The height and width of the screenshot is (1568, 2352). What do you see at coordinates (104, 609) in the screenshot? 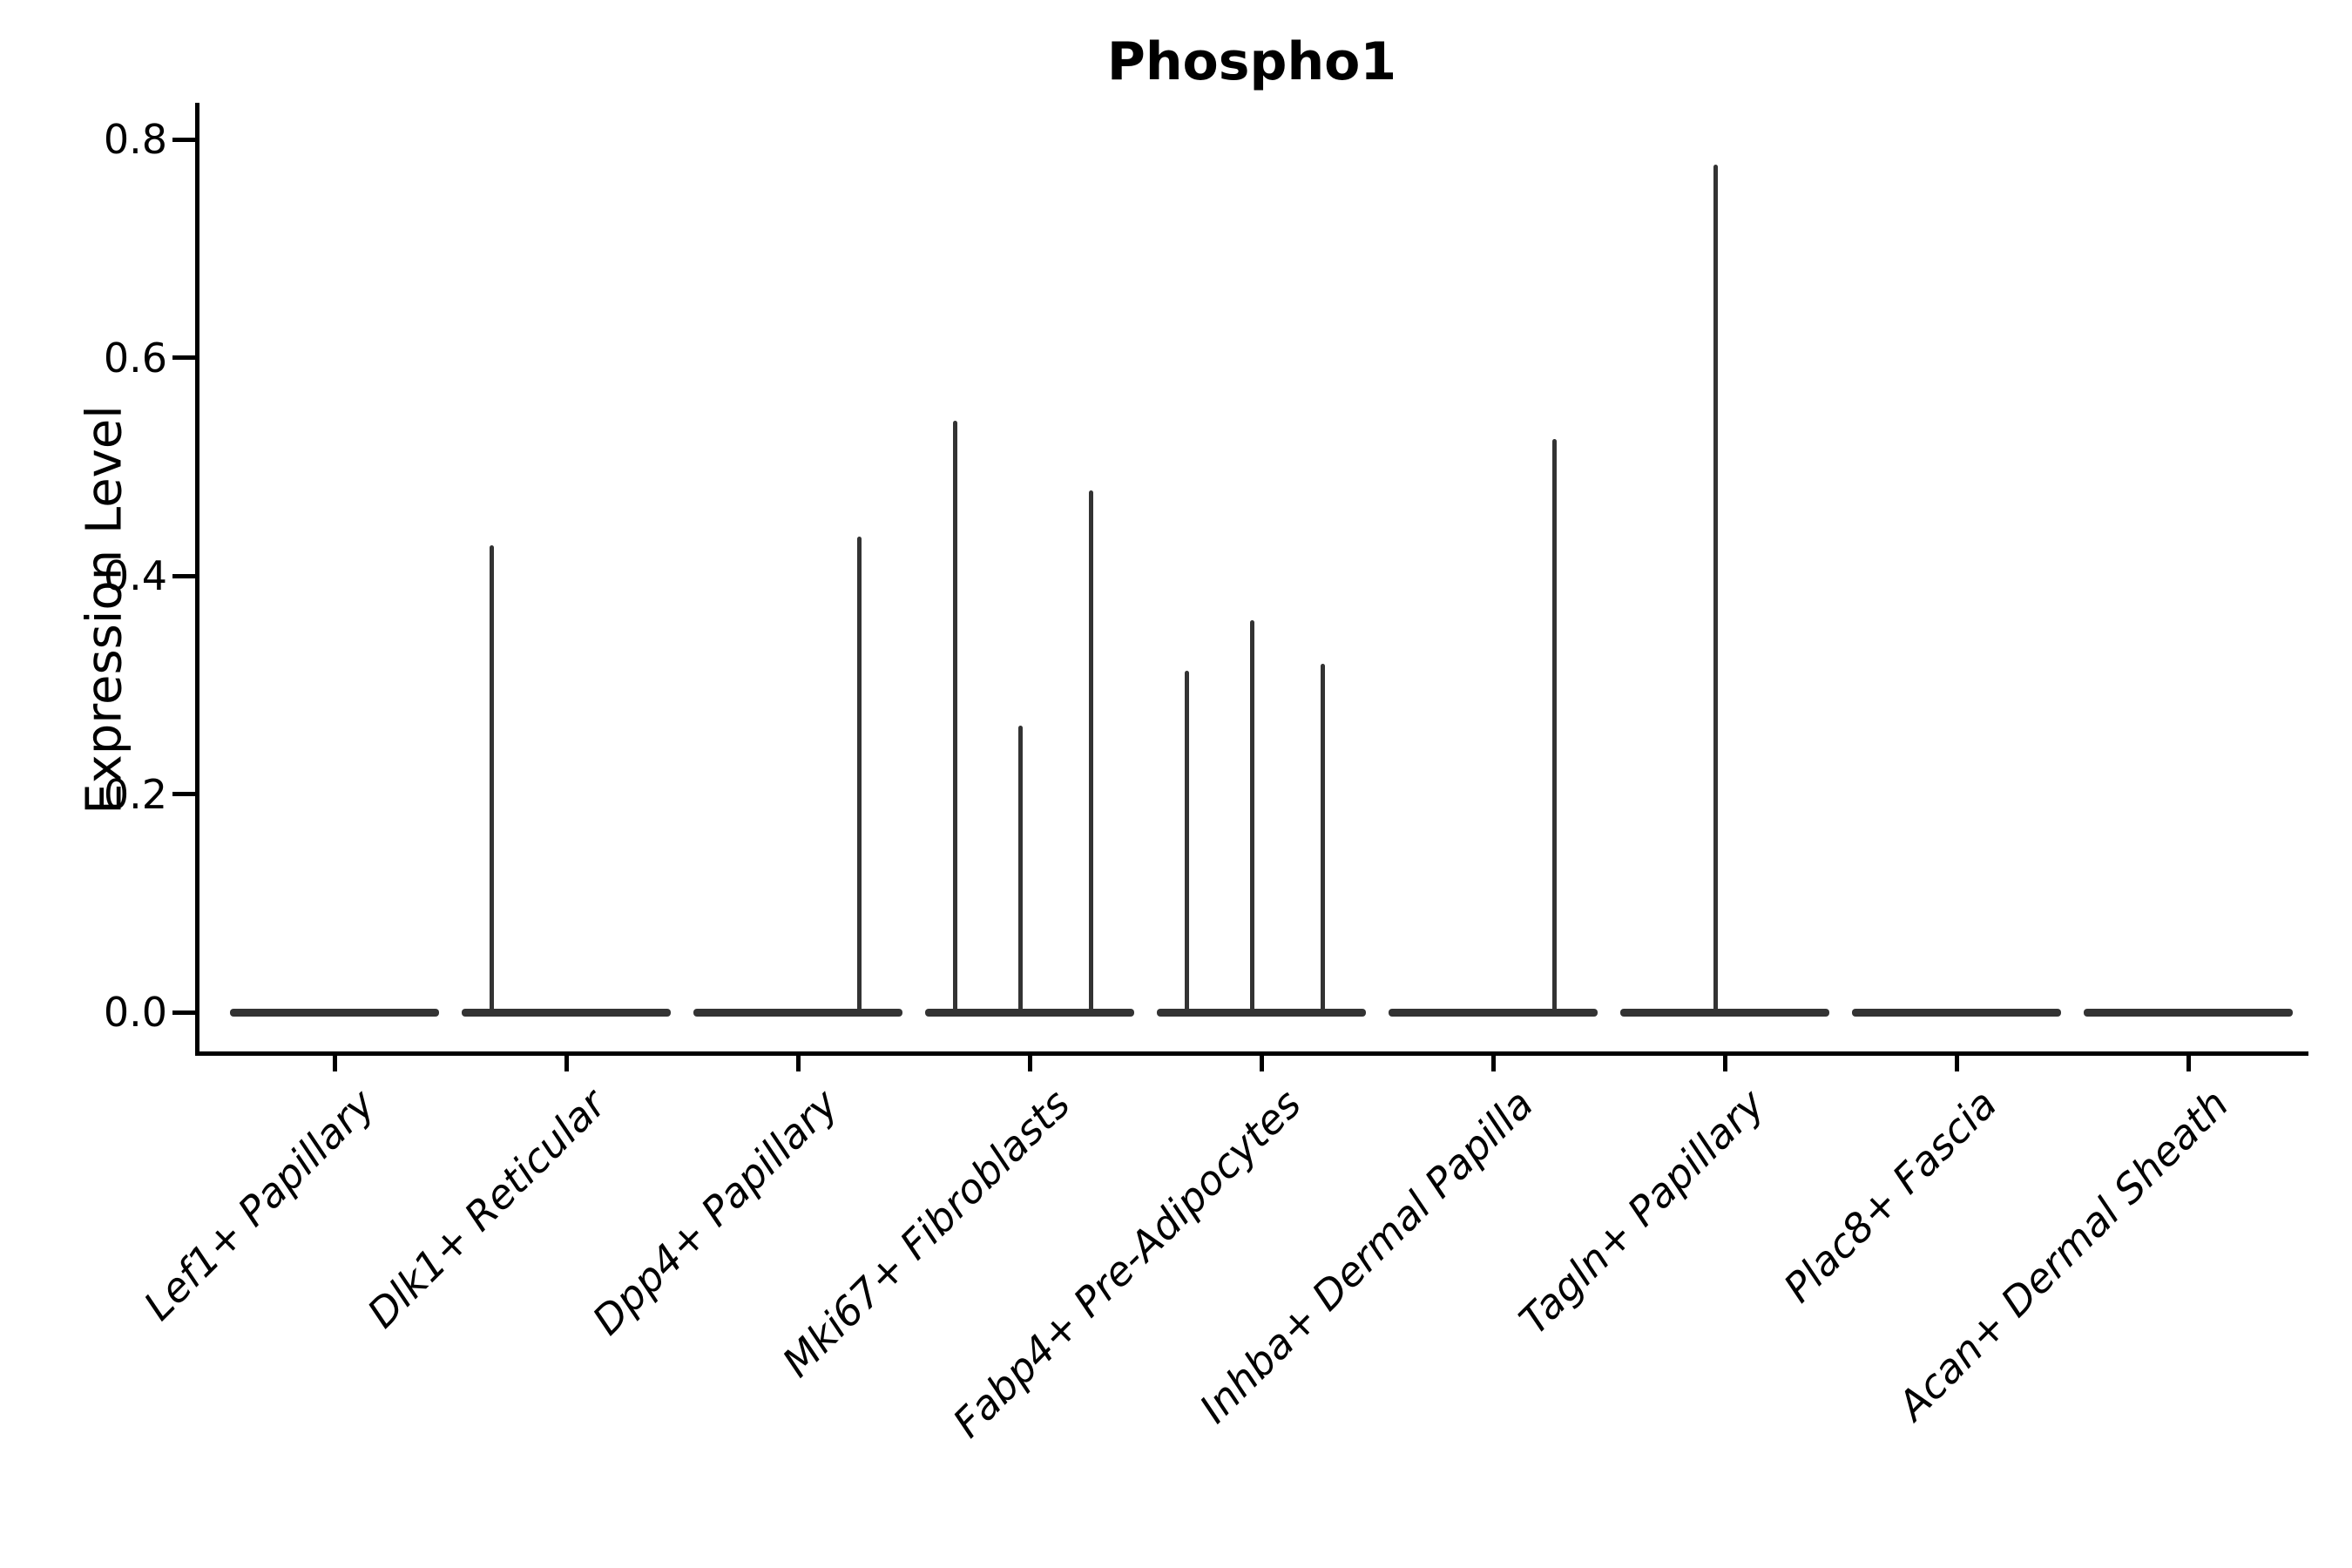
I see `y-axis-label: Expression Level` at bounding box center [104, 609].